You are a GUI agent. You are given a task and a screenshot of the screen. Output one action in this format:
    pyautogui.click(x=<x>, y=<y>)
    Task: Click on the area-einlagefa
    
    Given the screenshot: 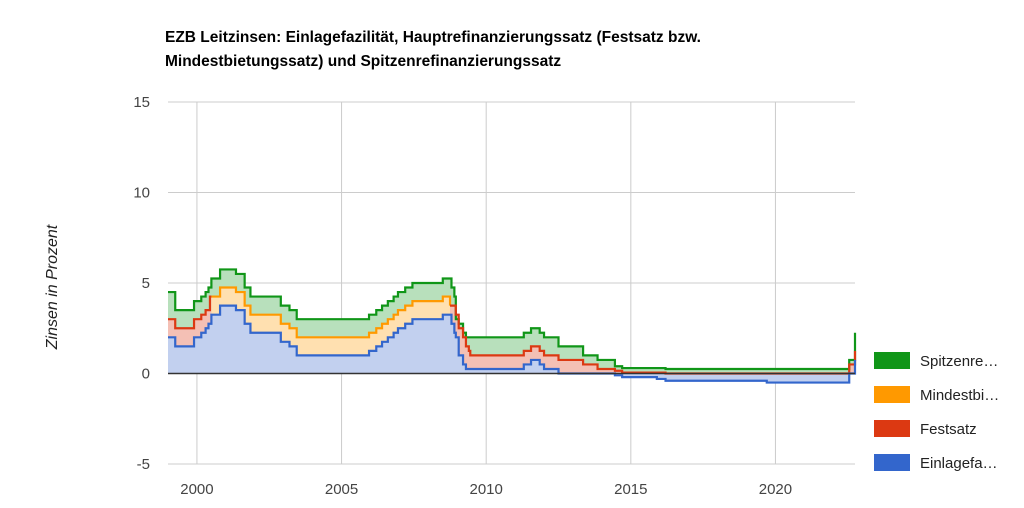 What is the action you would take?
    pyautogui.click(x=511, y=344)
    